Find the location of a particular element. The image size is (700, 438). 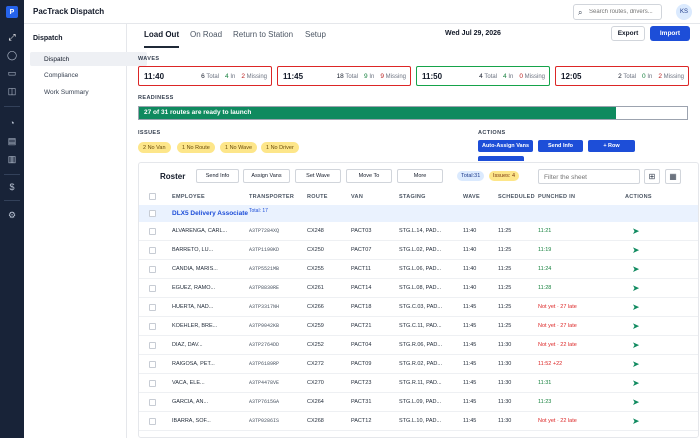

column-header-employee: EMPLOYEE is located at coordinates (188, 197).